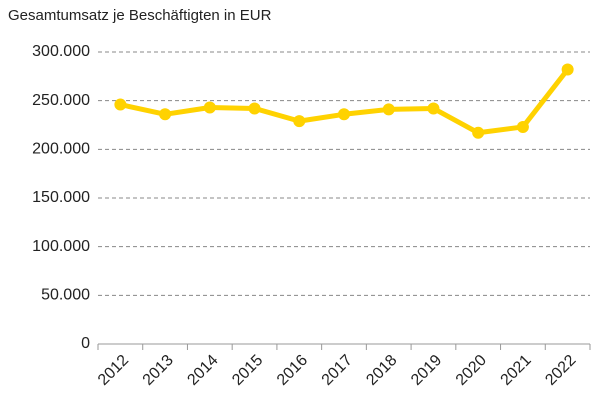 This screenshot has width=593, height=401. Describe the element at coordinates (516, 370) in the screenshot. I see `x-tick-label: 2021` at that location.